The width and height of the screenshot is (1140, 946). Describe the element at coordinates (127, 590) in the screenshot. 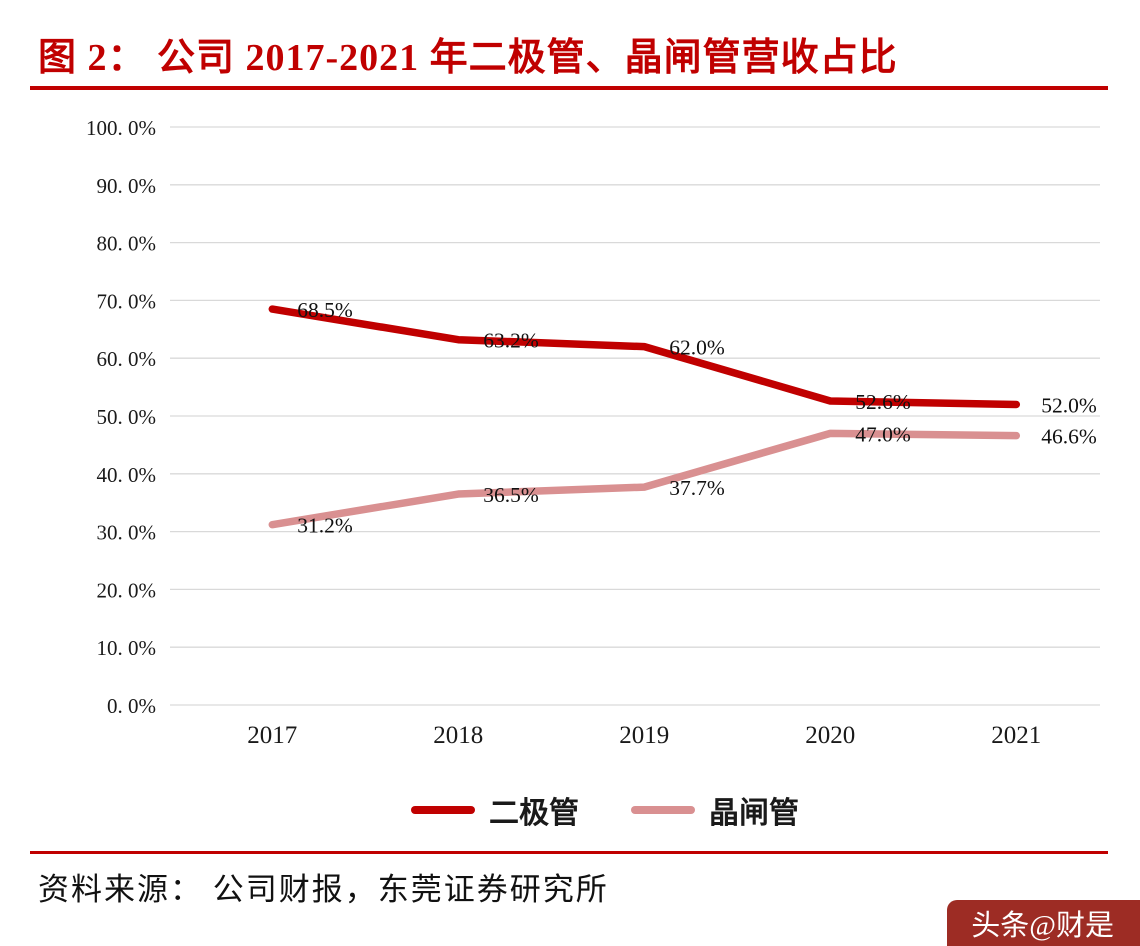

I see `y-axis-tick-label: 20. 0%` at that location.